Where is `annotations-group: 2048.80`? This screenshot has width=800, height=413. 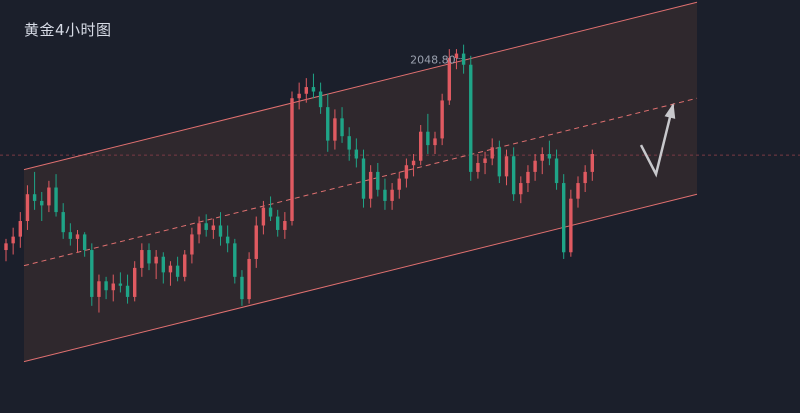
annotations-group: 2048.80 is located at coordinates (436, 59).